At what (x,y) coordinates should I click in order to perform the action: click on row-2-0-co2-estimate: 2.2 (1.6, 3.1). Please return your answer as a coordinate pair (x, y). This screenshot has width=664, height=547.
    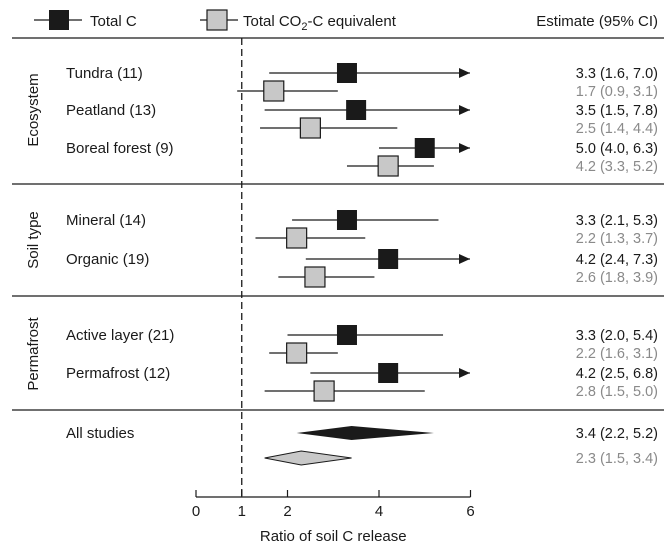
    Looking at the image, I should click on (617, 354).